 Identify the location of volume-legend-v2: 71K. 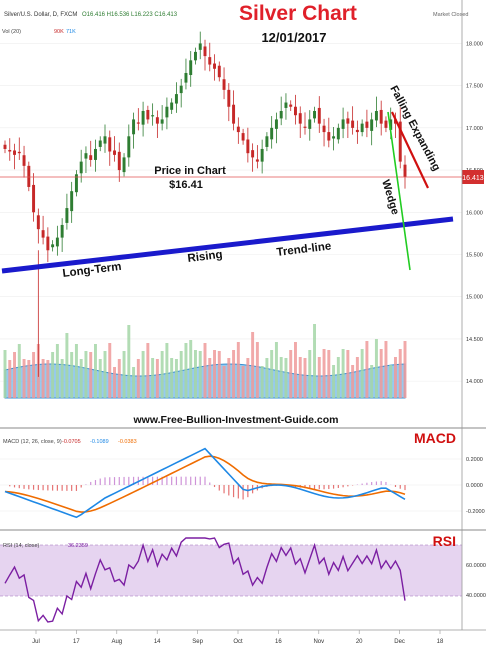
(71, 32).